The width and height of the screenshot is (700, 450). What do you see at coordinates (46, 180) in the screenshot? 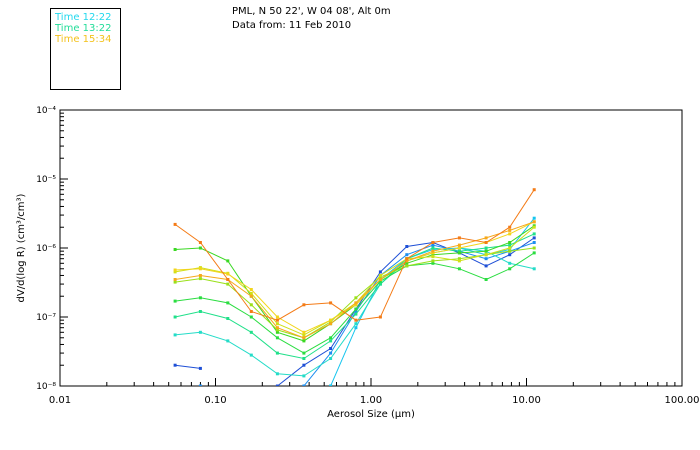
I see `y-tick-label: 10⁻⁵` at bounding box center [46, 180].